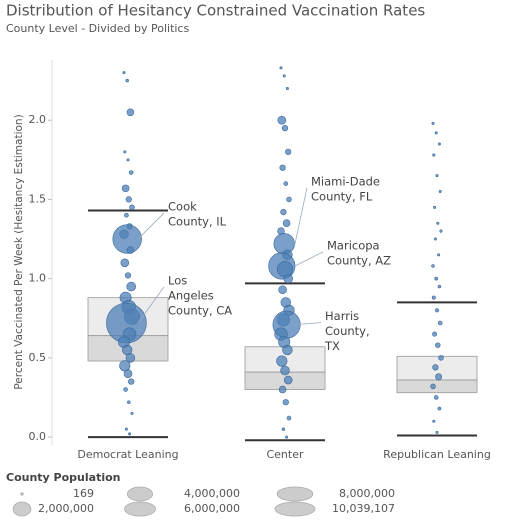 This screenshot has height=520, width=520. I want to click on legend-label: 169, so click(83, 493).